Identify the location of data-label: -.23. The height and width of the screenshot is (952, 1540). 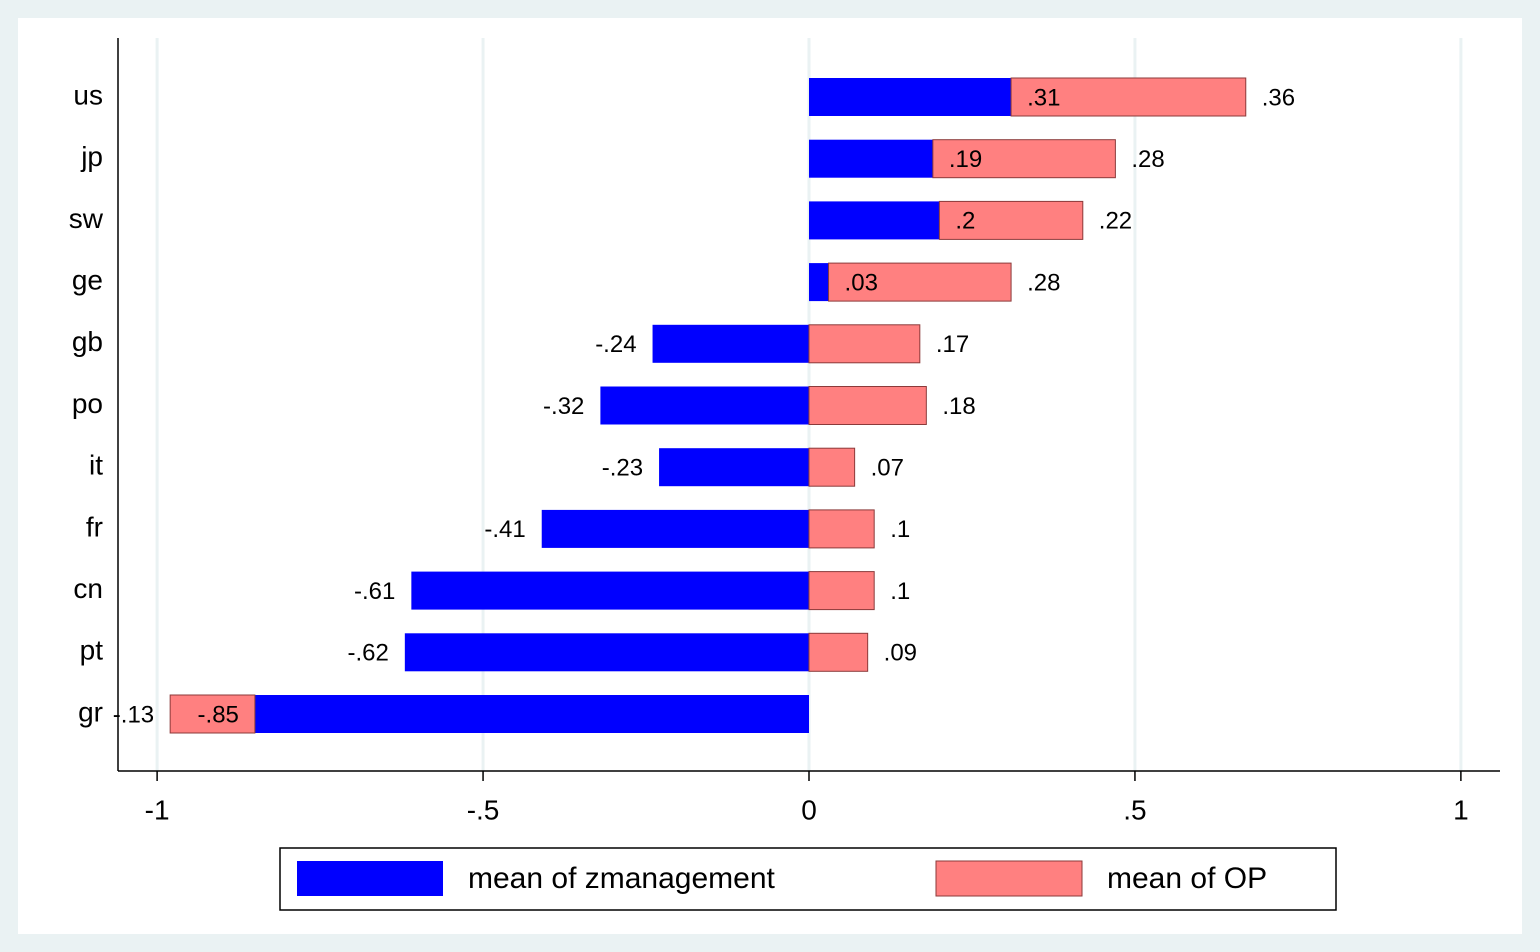
(622, 468).